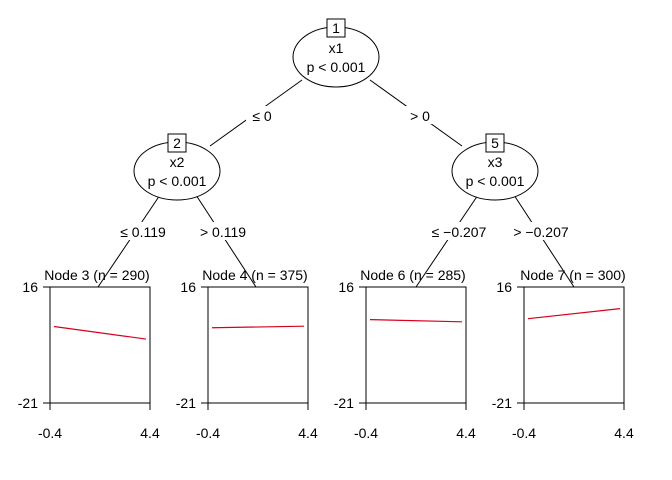  I want to click on edge-label-1-right: > 0, so click(420, 115).